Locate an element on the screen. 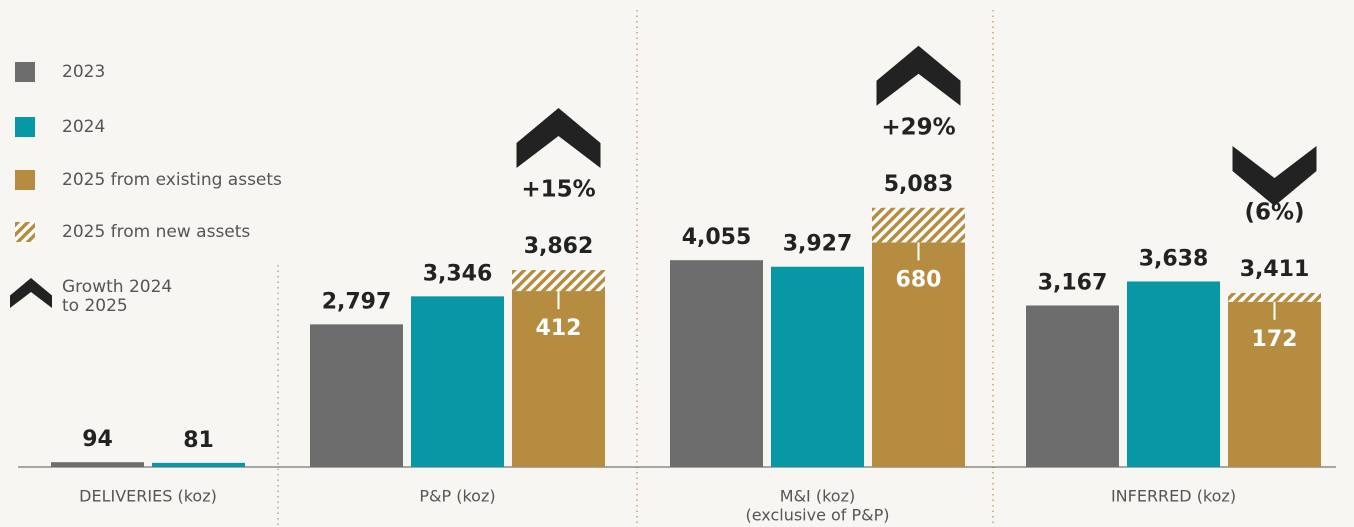 Image resolution: width=1354 pixels, height=527 pixels. total-label: 5,083 is located at coordinates (919, 184).